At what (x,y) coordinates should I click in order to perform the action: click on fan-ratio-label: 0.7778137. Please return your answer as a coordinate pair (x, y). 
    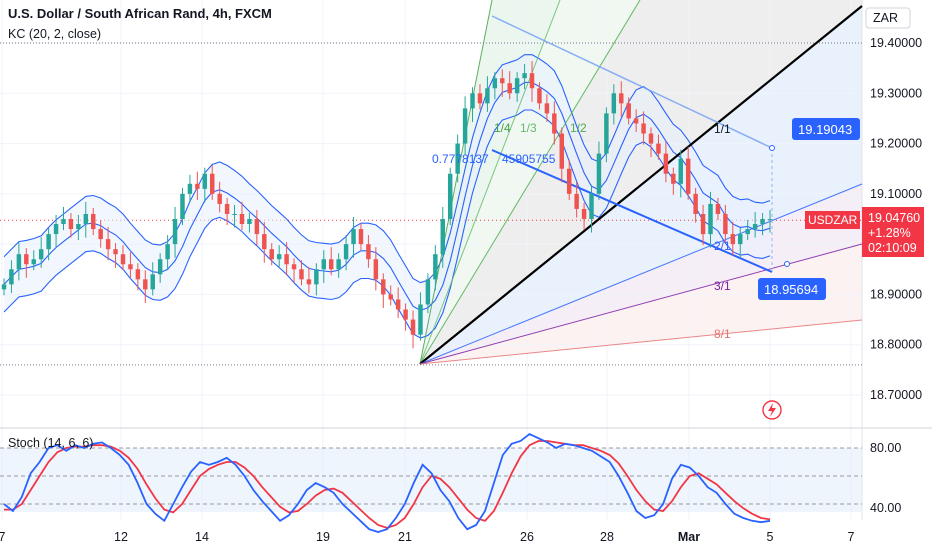
    Looking at the image, I should click on (460, 159).